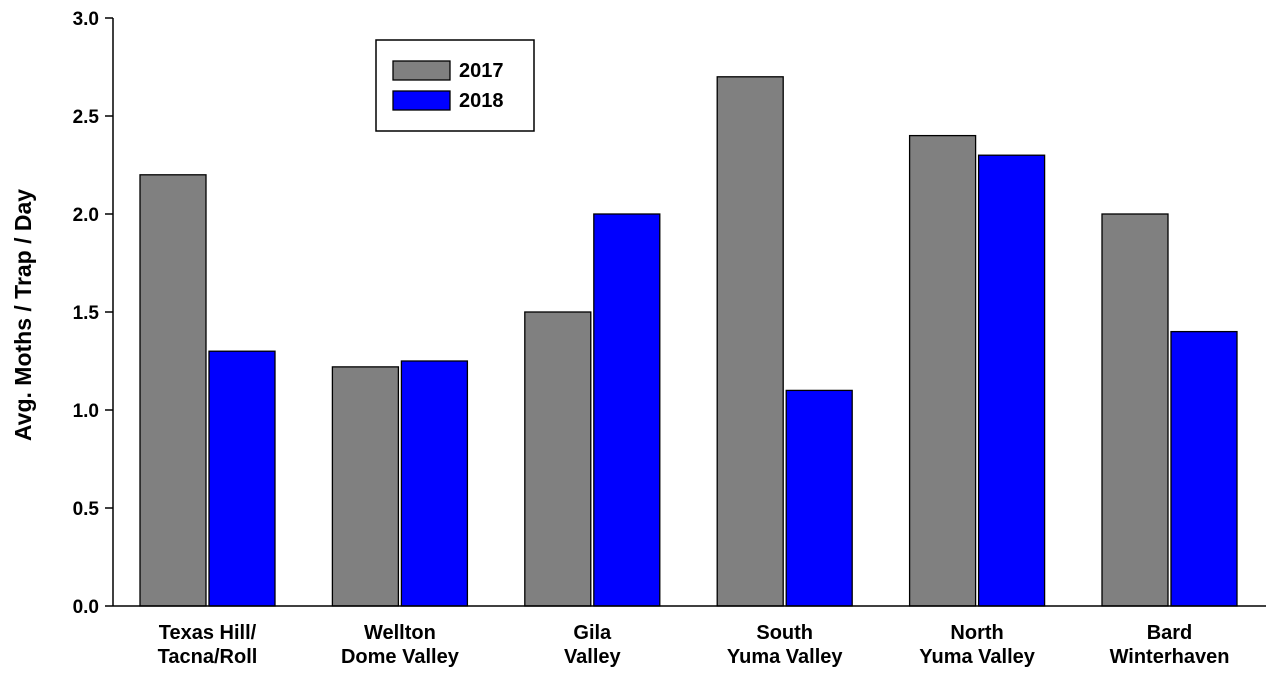  Describe the element at coordinates (481, 101) in the screenshot. I see `legend-label-2018: 2018` at that location.